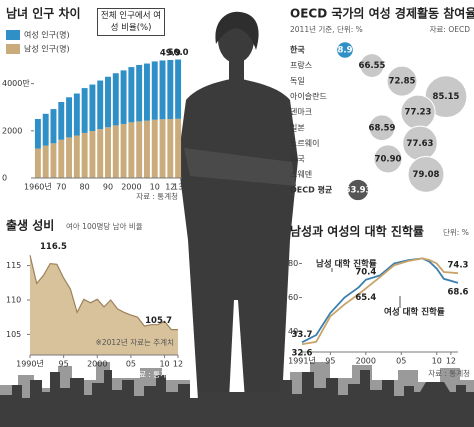 The height and width of the screenshot is (427, 474). What do you see at coordinates (236, 70) in the screenshot?
I see `neck` at bounding box center [236, 70].